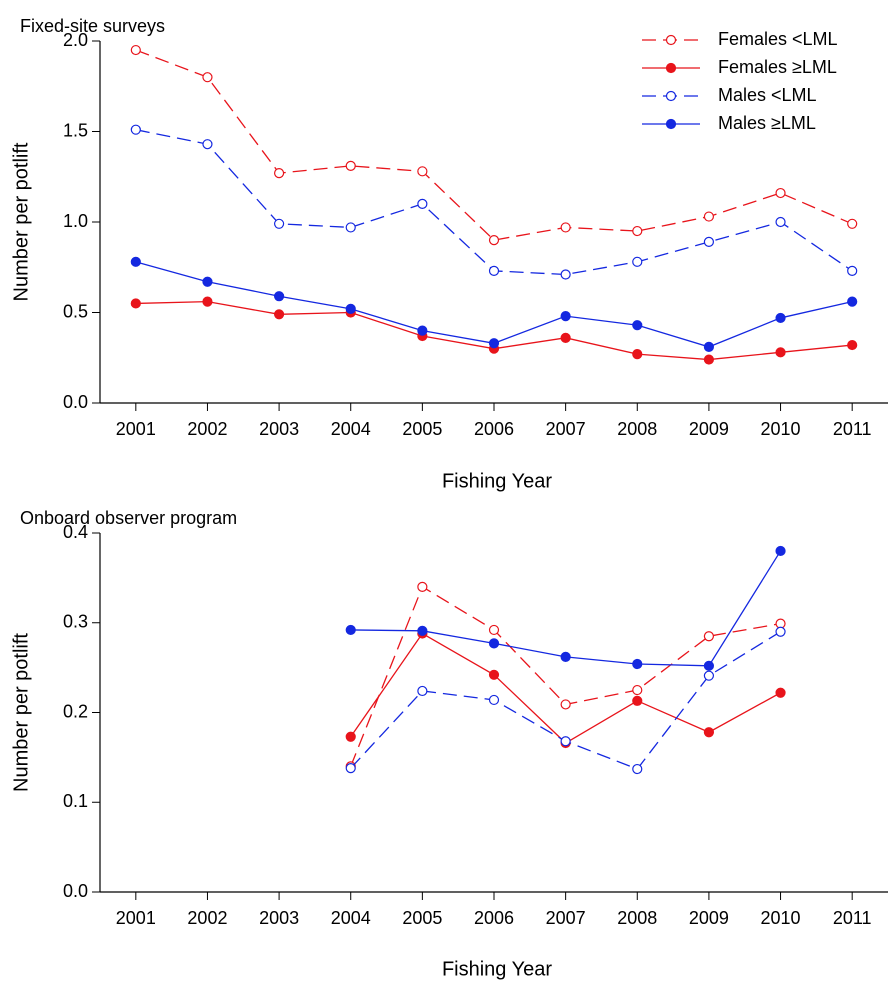  Describe the element at coordinates (767, 123) in the screenshot. I see `legend-label: Males ≥LML` at that location.